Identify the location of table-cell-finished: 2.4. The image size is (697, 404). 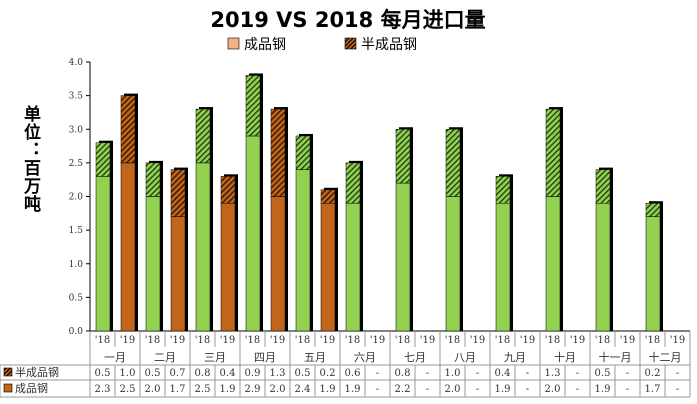
(303, 389).